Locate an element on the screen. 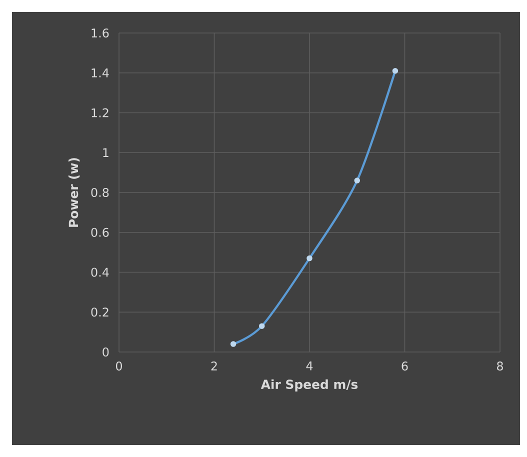  y-tick-label: 0.8 is located at coordinates (100, 193).